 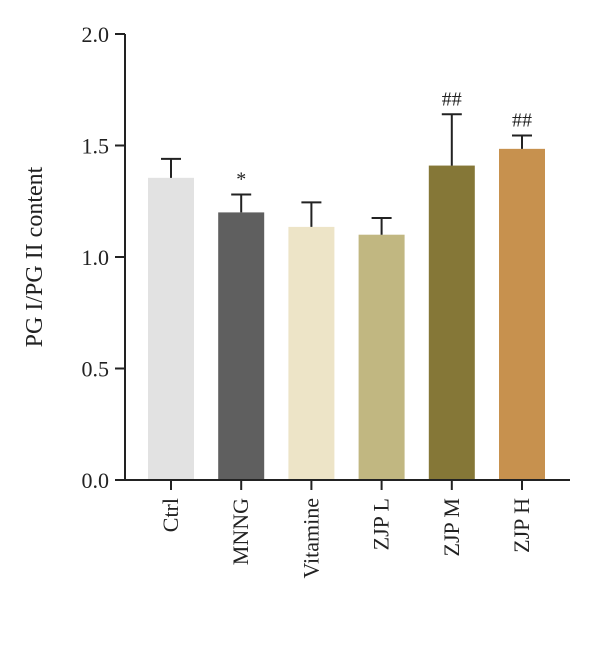 What do you see at coordinates (346, 529) in the screenshot?
I see `x-ticks-layer: Ctrl MNNG Vitamine ZJP L ZJP M ZJP H` at bounding box center [346, 529].